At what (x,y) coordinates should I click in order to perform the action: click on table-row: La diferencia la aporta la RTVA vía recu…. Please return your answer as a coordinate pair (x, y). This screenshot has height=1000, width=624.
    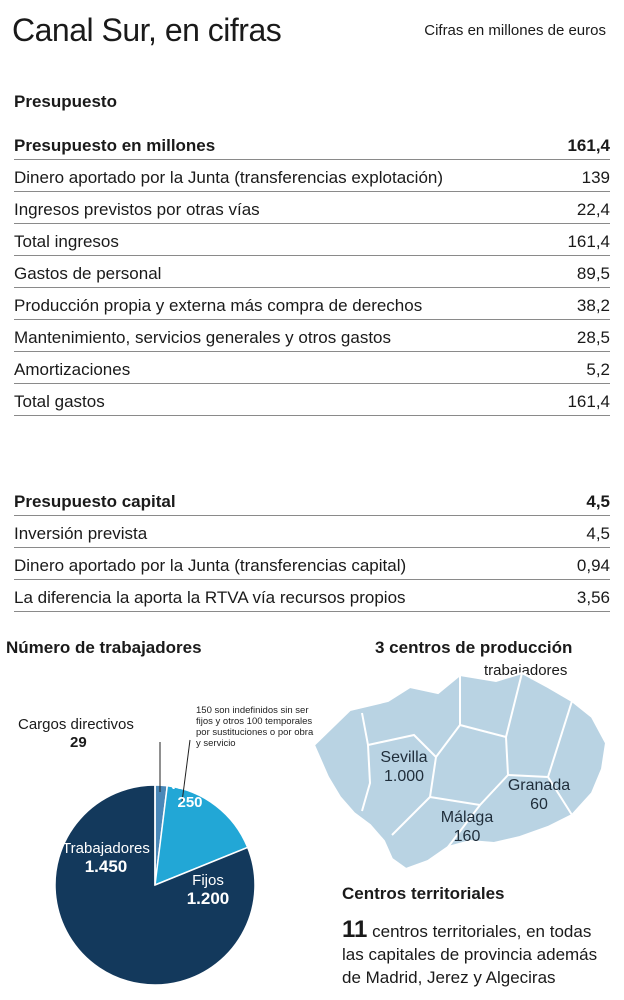
    Looking at the image, I should click on (312, 596).